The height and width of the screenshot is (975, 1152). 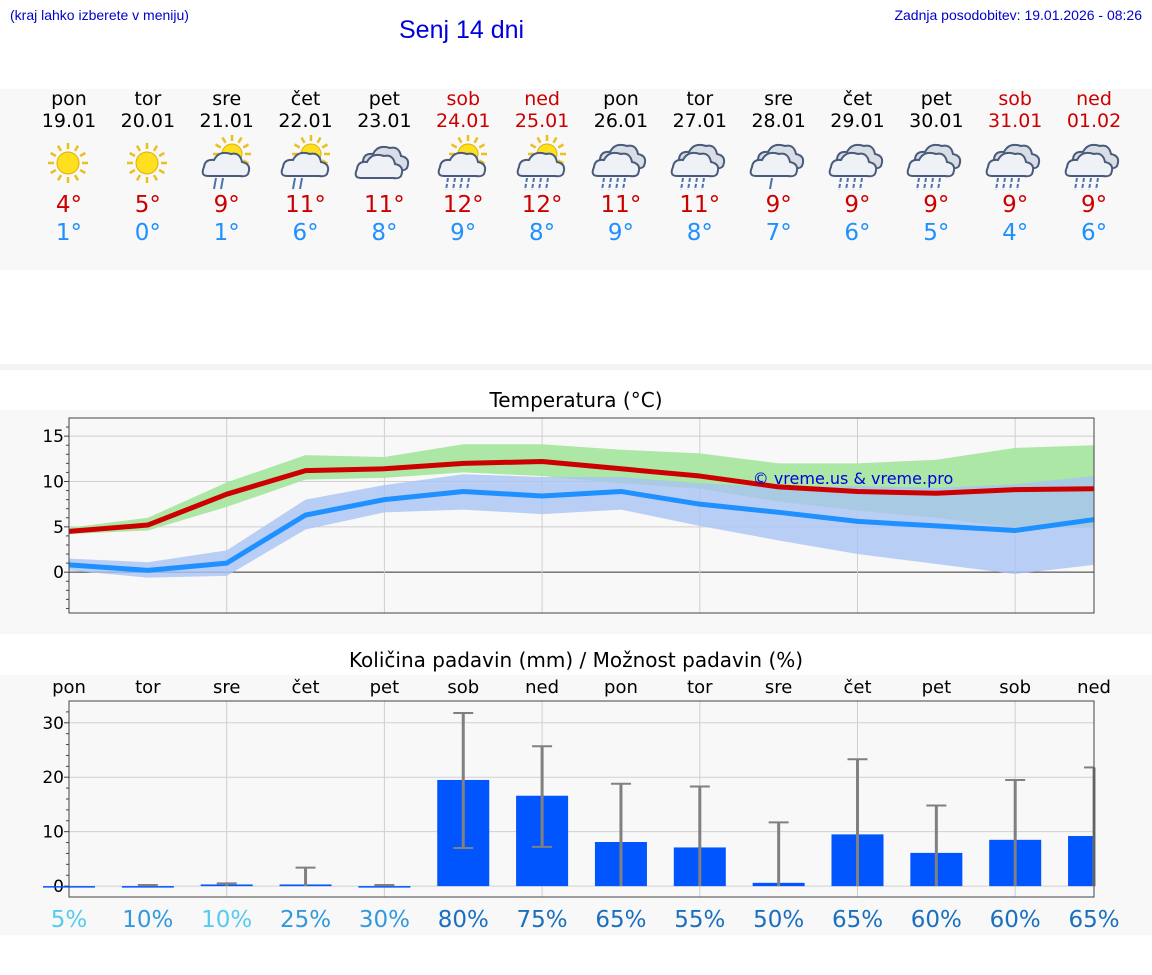 I want to click on day-label: ned, so click(x=542, y=687).